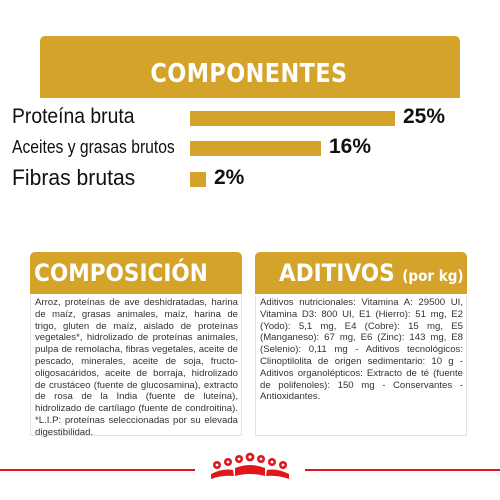  I want to click on analytics-row-label: Aceites y grasas brutos, so click(93, 147).